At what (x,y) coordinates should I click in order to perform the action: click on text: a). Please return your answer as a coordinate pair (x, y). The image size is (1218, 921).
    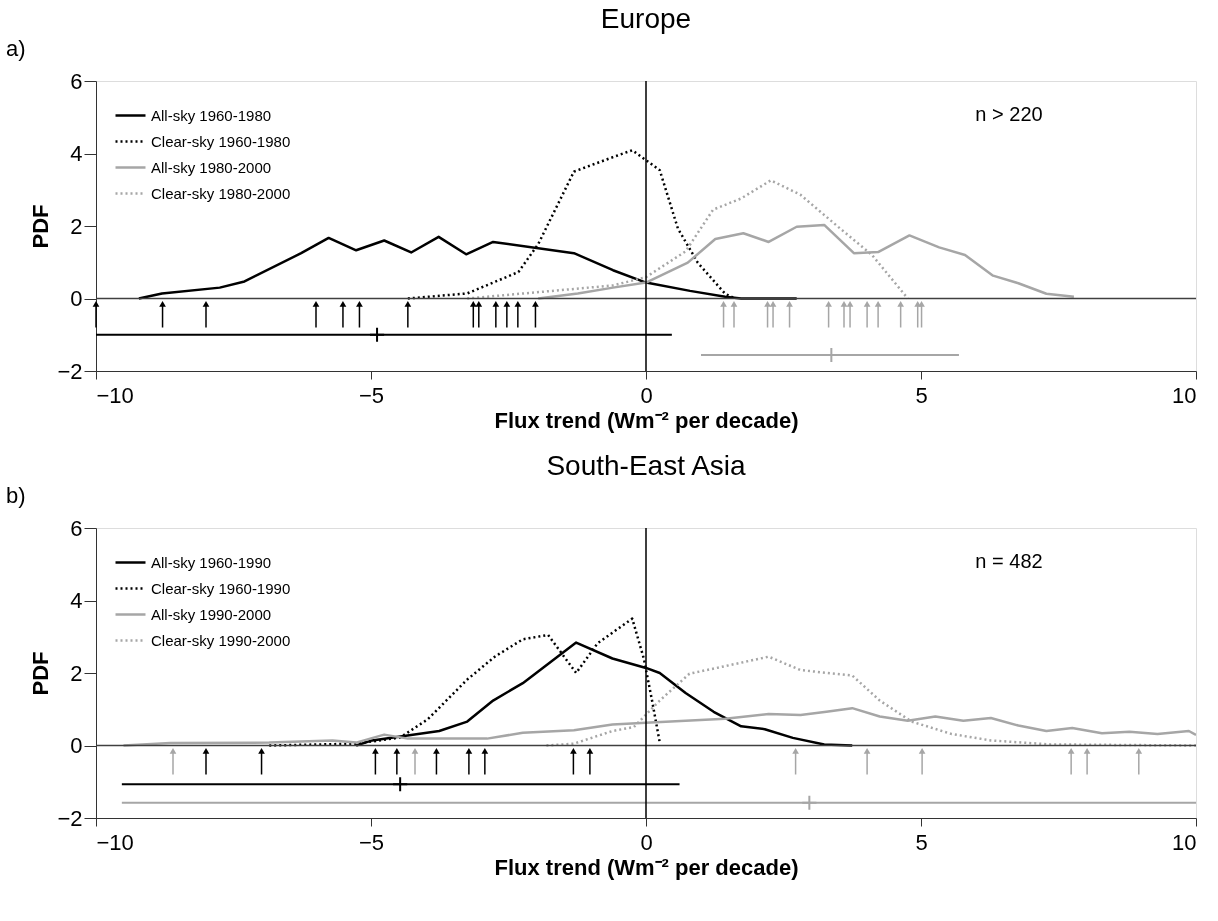
    Looking at the image, I should click on (16, 48).